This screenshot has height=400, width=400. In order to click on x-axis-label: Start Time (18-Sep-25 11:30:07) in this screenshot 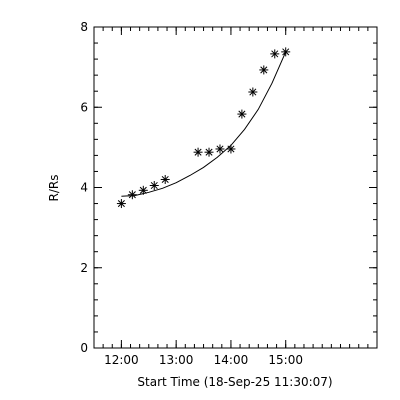, I will do `click(234, 382)`.